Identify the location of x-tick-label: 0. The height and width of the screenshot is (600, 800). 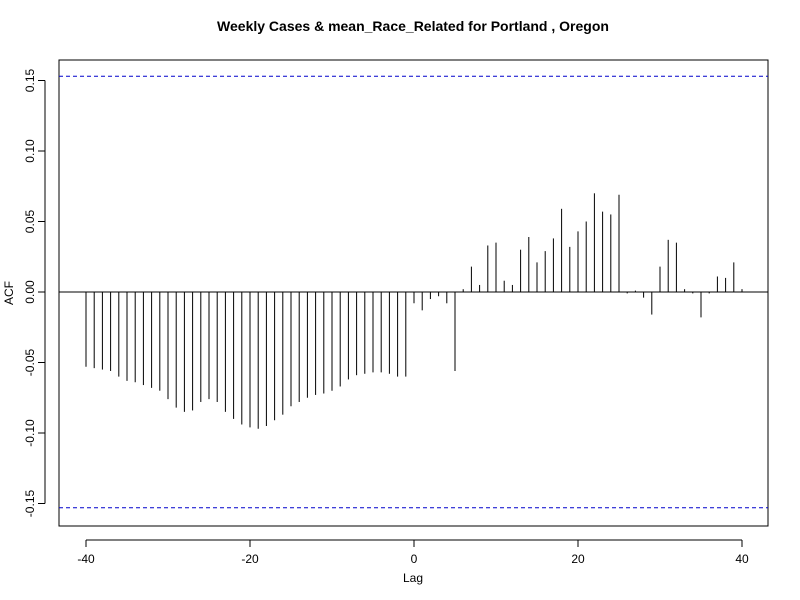
(414, 559).